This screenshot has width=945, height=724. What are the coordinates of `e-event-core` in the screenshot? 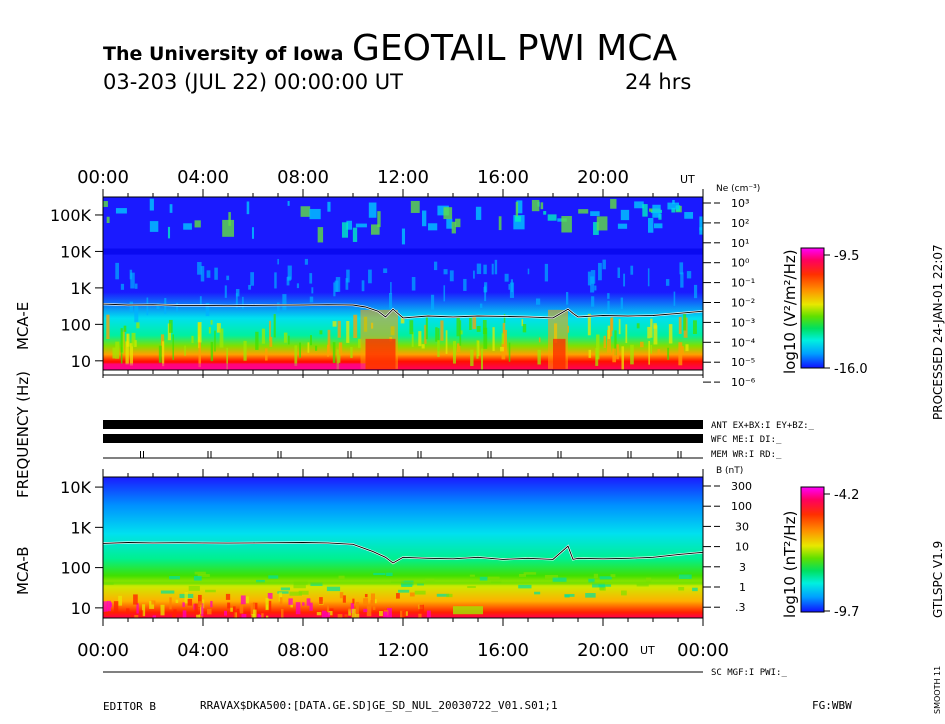 It's located at (380, 353).